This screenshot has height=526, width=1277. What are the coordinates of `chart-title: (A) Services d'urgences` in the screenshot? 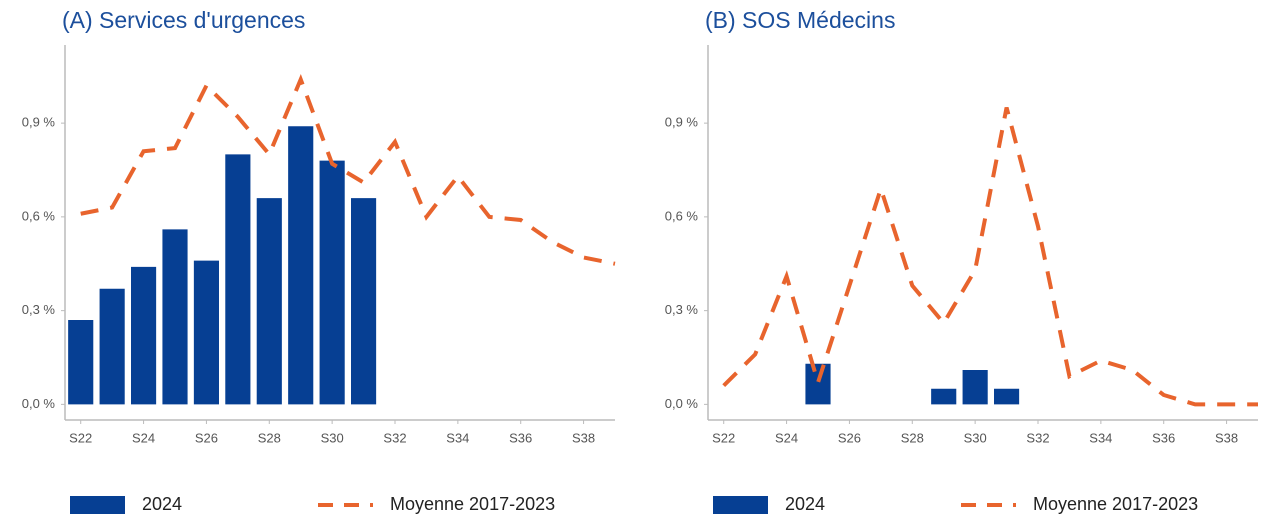 It's located at (183, 20).